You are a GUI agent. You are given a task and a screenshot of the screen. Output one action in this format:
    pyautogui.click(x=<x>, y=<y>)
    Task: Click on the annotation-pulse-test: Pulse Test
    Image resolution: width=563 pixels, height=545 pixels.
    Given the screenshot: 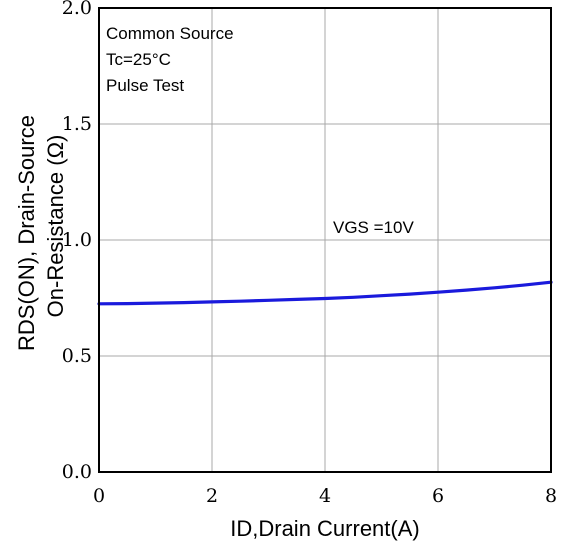 What is the action you would take?
    pyautogui.click(x=145, y=85)
    